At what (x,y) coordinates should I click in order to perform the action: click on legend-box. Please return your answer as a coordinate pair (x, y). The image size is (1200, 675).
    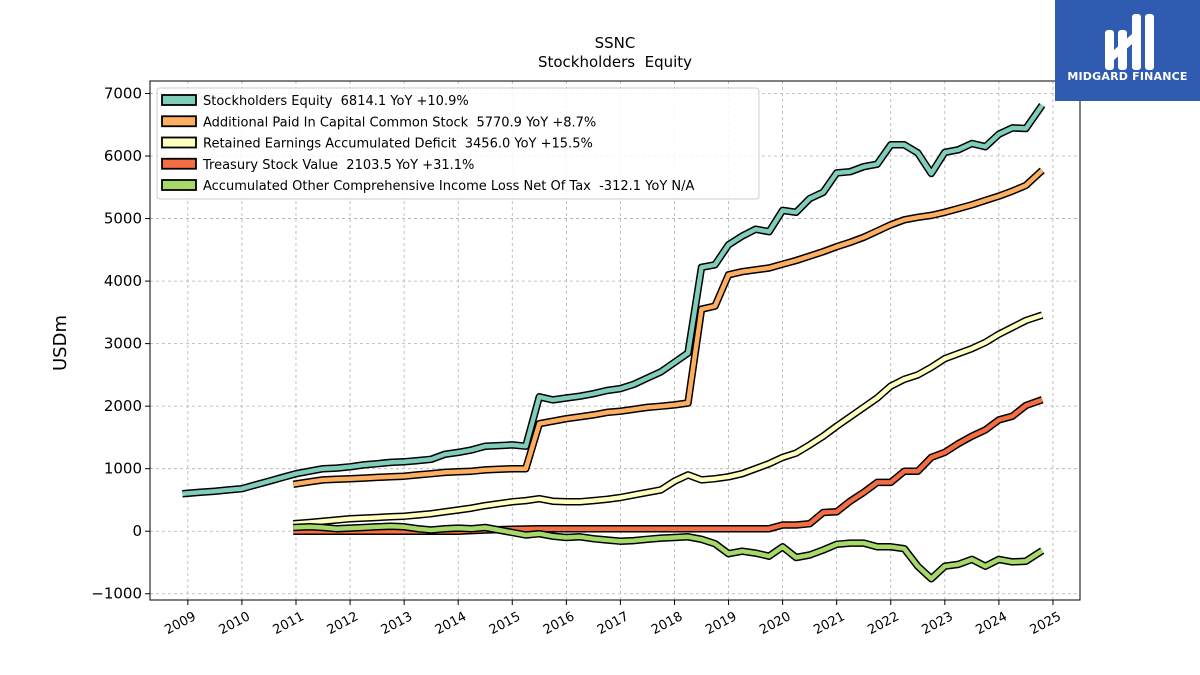
    Looking at the image, I should click on (458, 143).